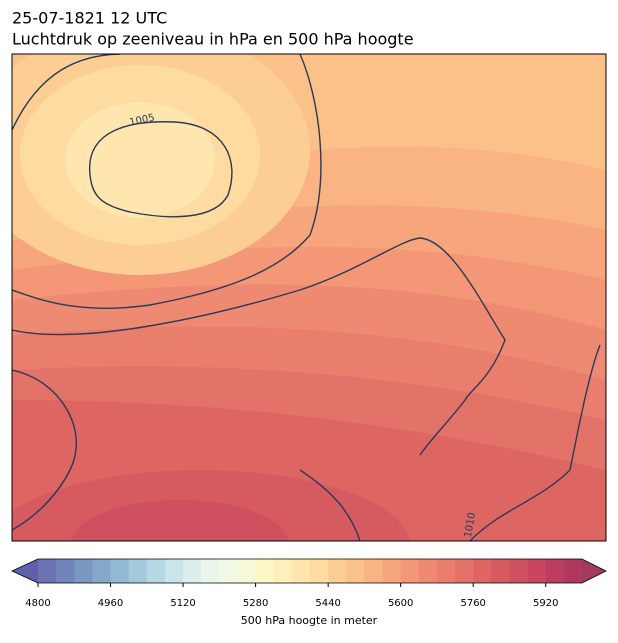 The height and width of the screenshot is (643, 618). I want to click on tick-label: 5600, so click(400, 603).